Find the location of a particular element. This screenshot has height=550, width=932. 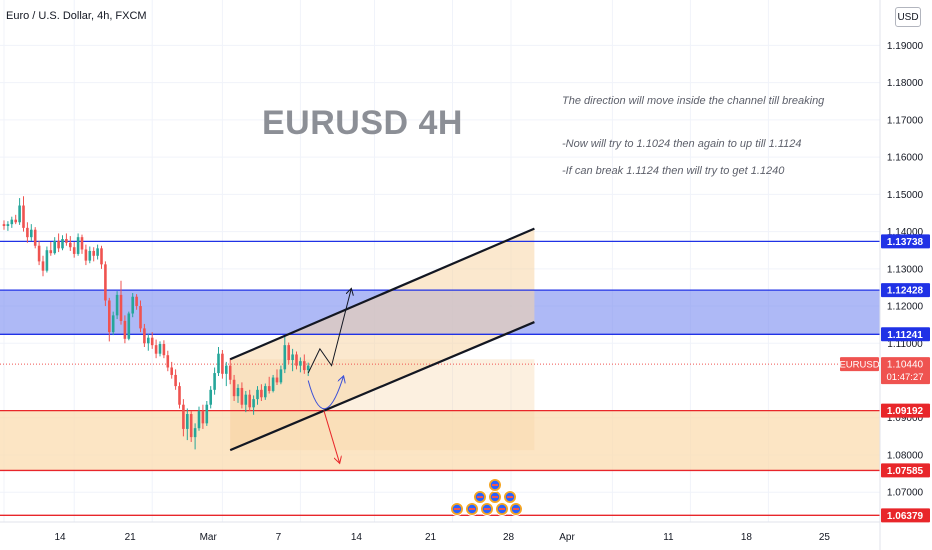

x-tick-label: Apr is located at coordinates (567, 537).